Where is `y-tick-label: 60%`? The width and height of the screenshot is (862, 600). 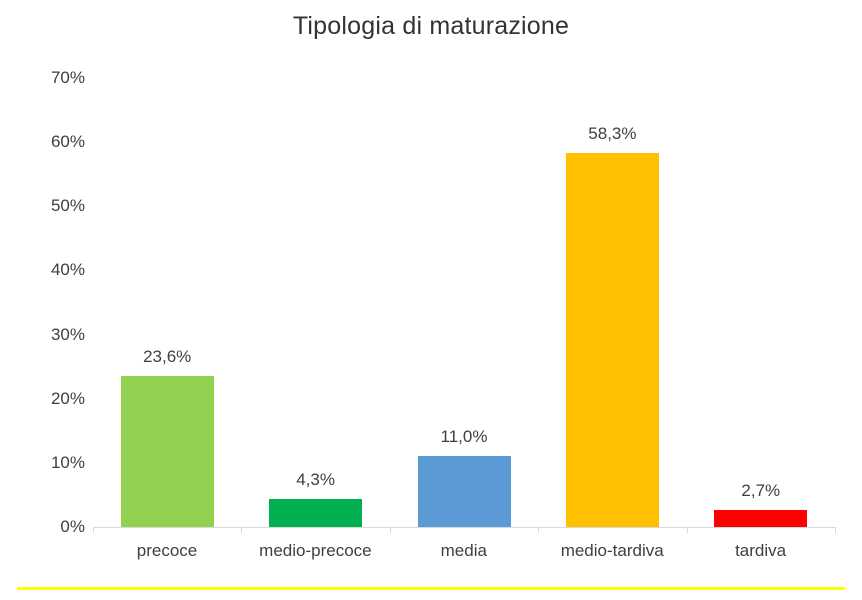 y-tick-label: 60% is located at coordinates (67, 142).